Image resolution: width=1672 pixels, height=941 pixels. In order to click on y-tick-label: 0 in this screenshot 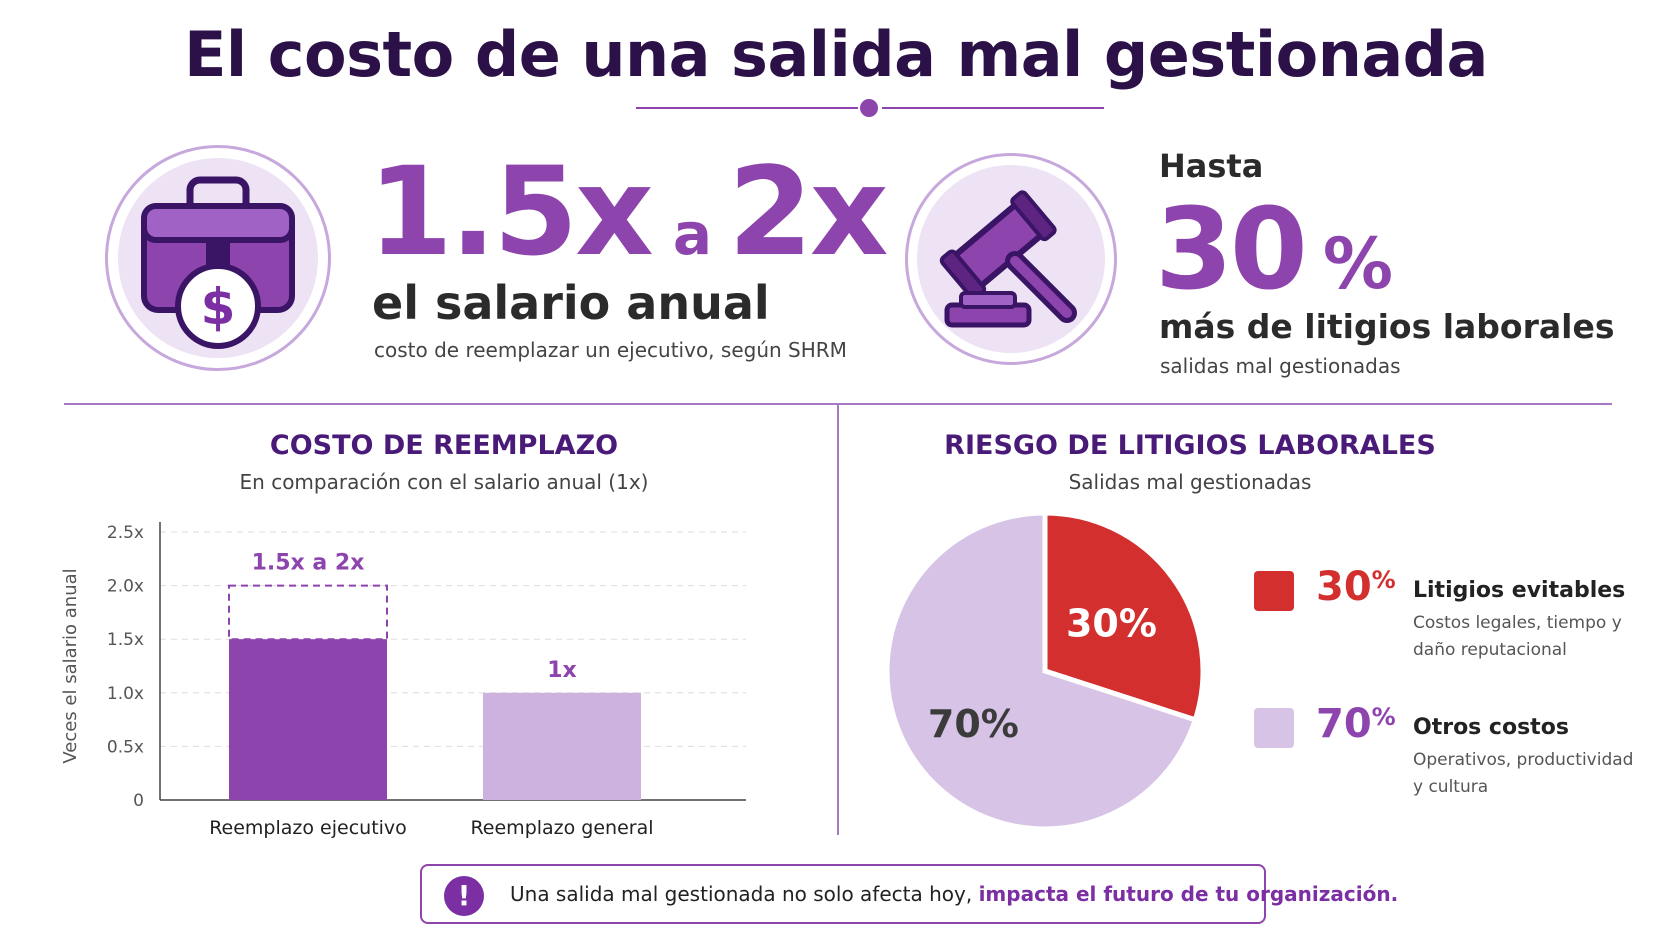, I will do `click(138, 801)`.